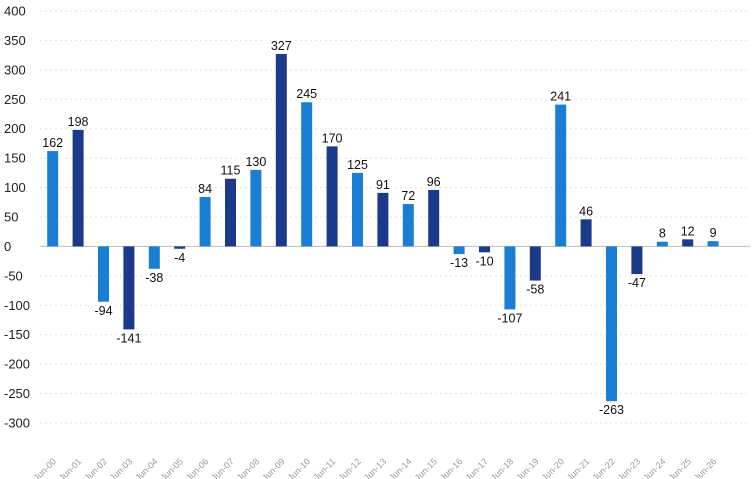 This screenshot has width=754, height=479. What do you see at coordinates (13, 275) in the screenshot?
I see `y-tick-label: -50` at bounding box center [13, 275].